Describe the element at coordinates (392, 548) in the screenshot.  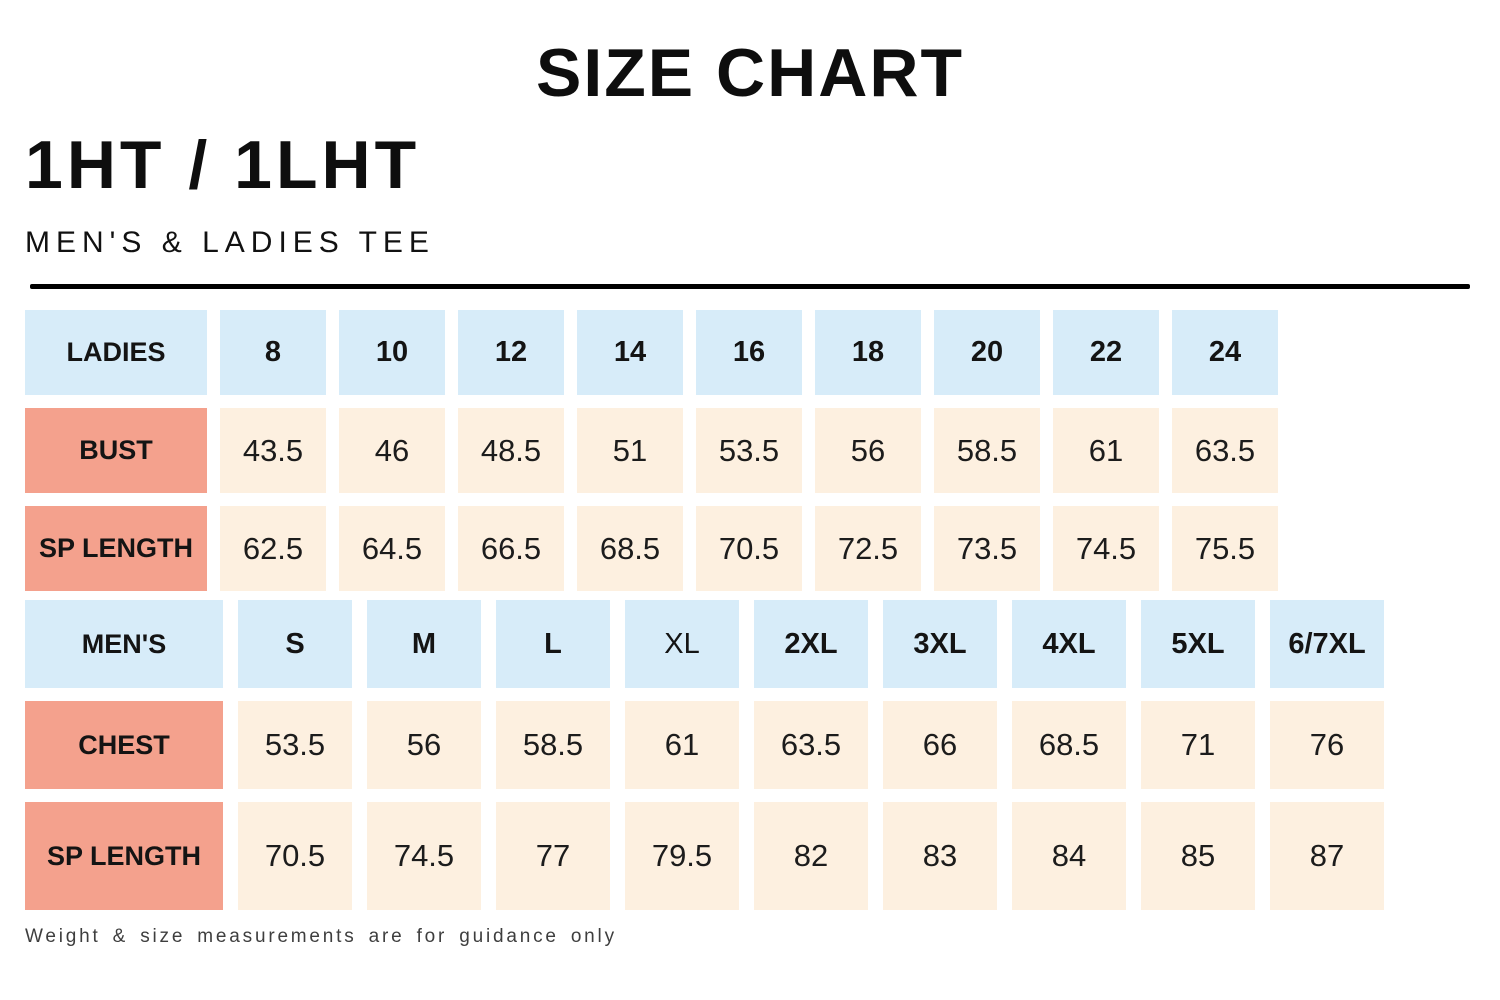
I see `ladies-sp-length-value-2: 64.5` at that location.